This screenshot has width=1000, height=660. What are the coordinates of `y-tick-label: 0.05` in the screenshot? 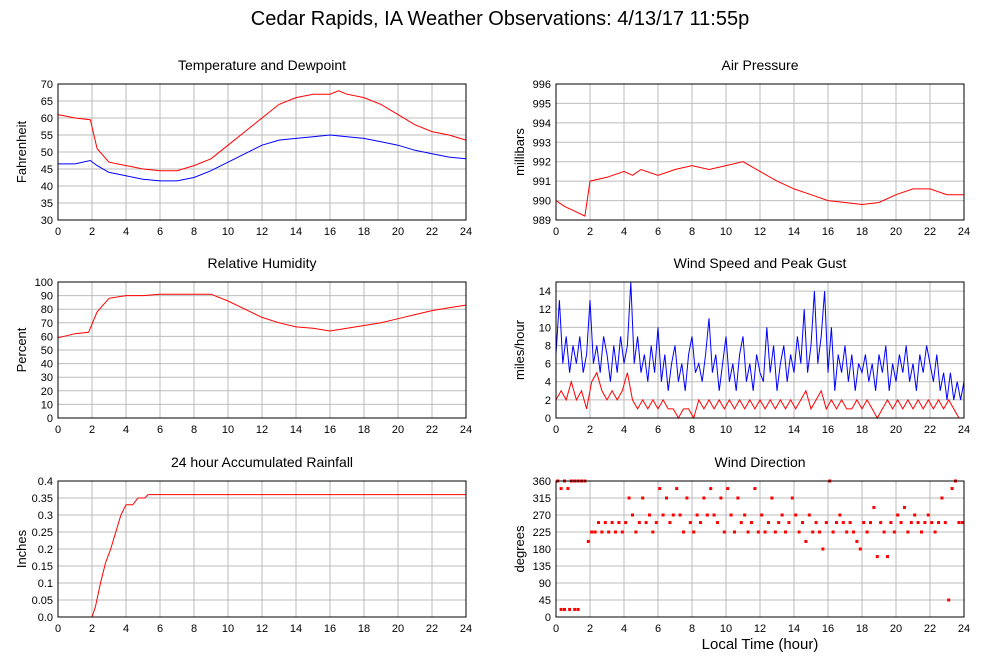 It's located at (42, 601).